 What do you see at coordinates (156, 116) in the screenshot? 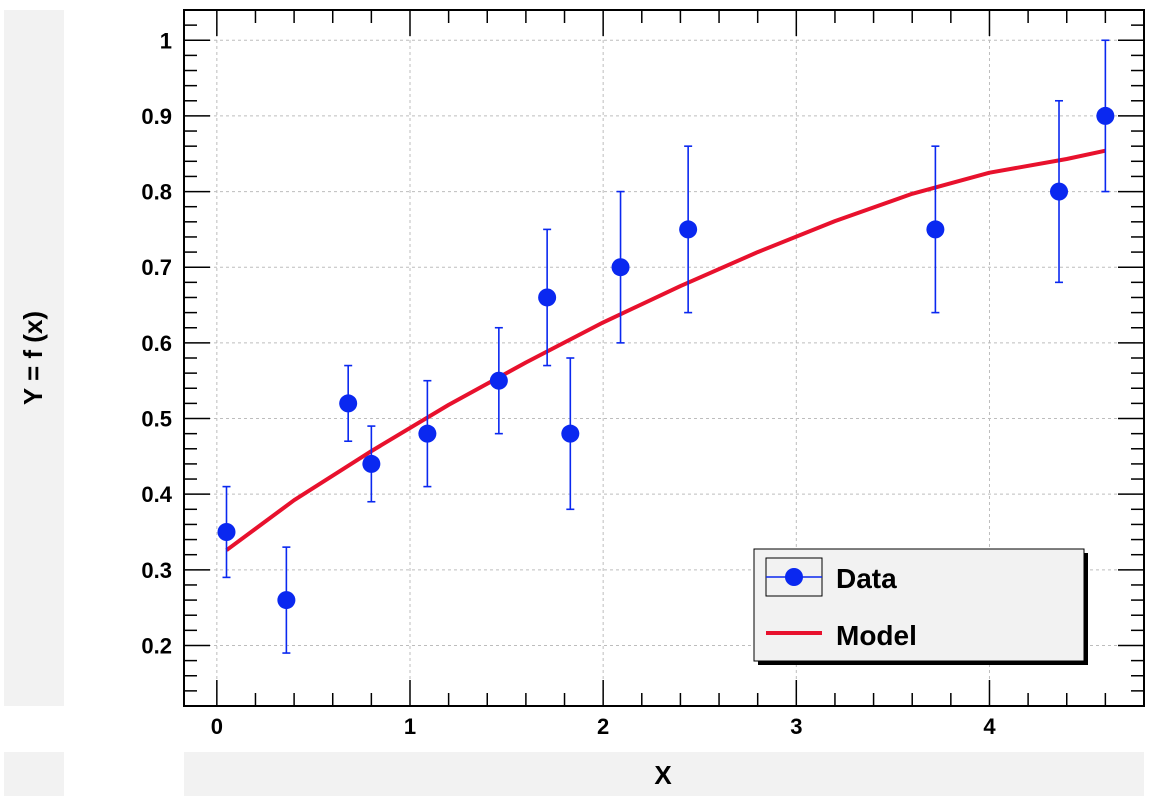
I see `y-tick-label: 0.9` at bounding box center [156, 116].